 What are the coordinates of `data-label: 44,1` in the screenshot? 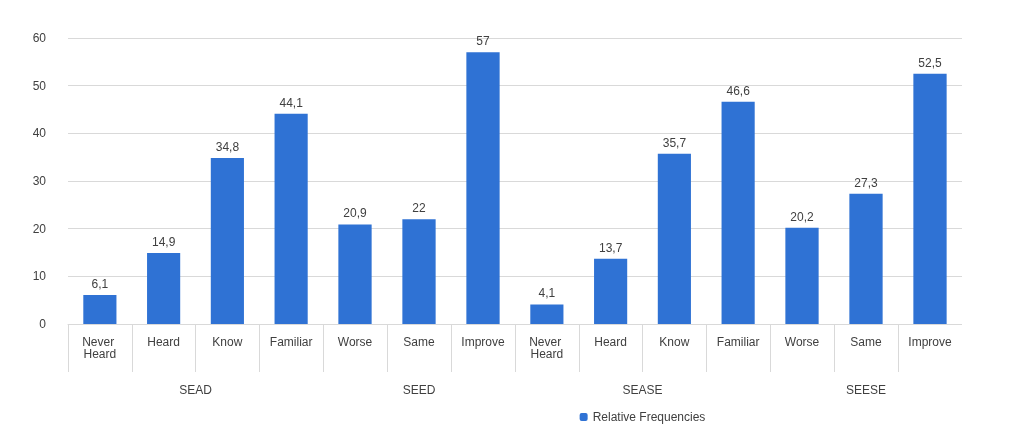 It's located at (291, 102).